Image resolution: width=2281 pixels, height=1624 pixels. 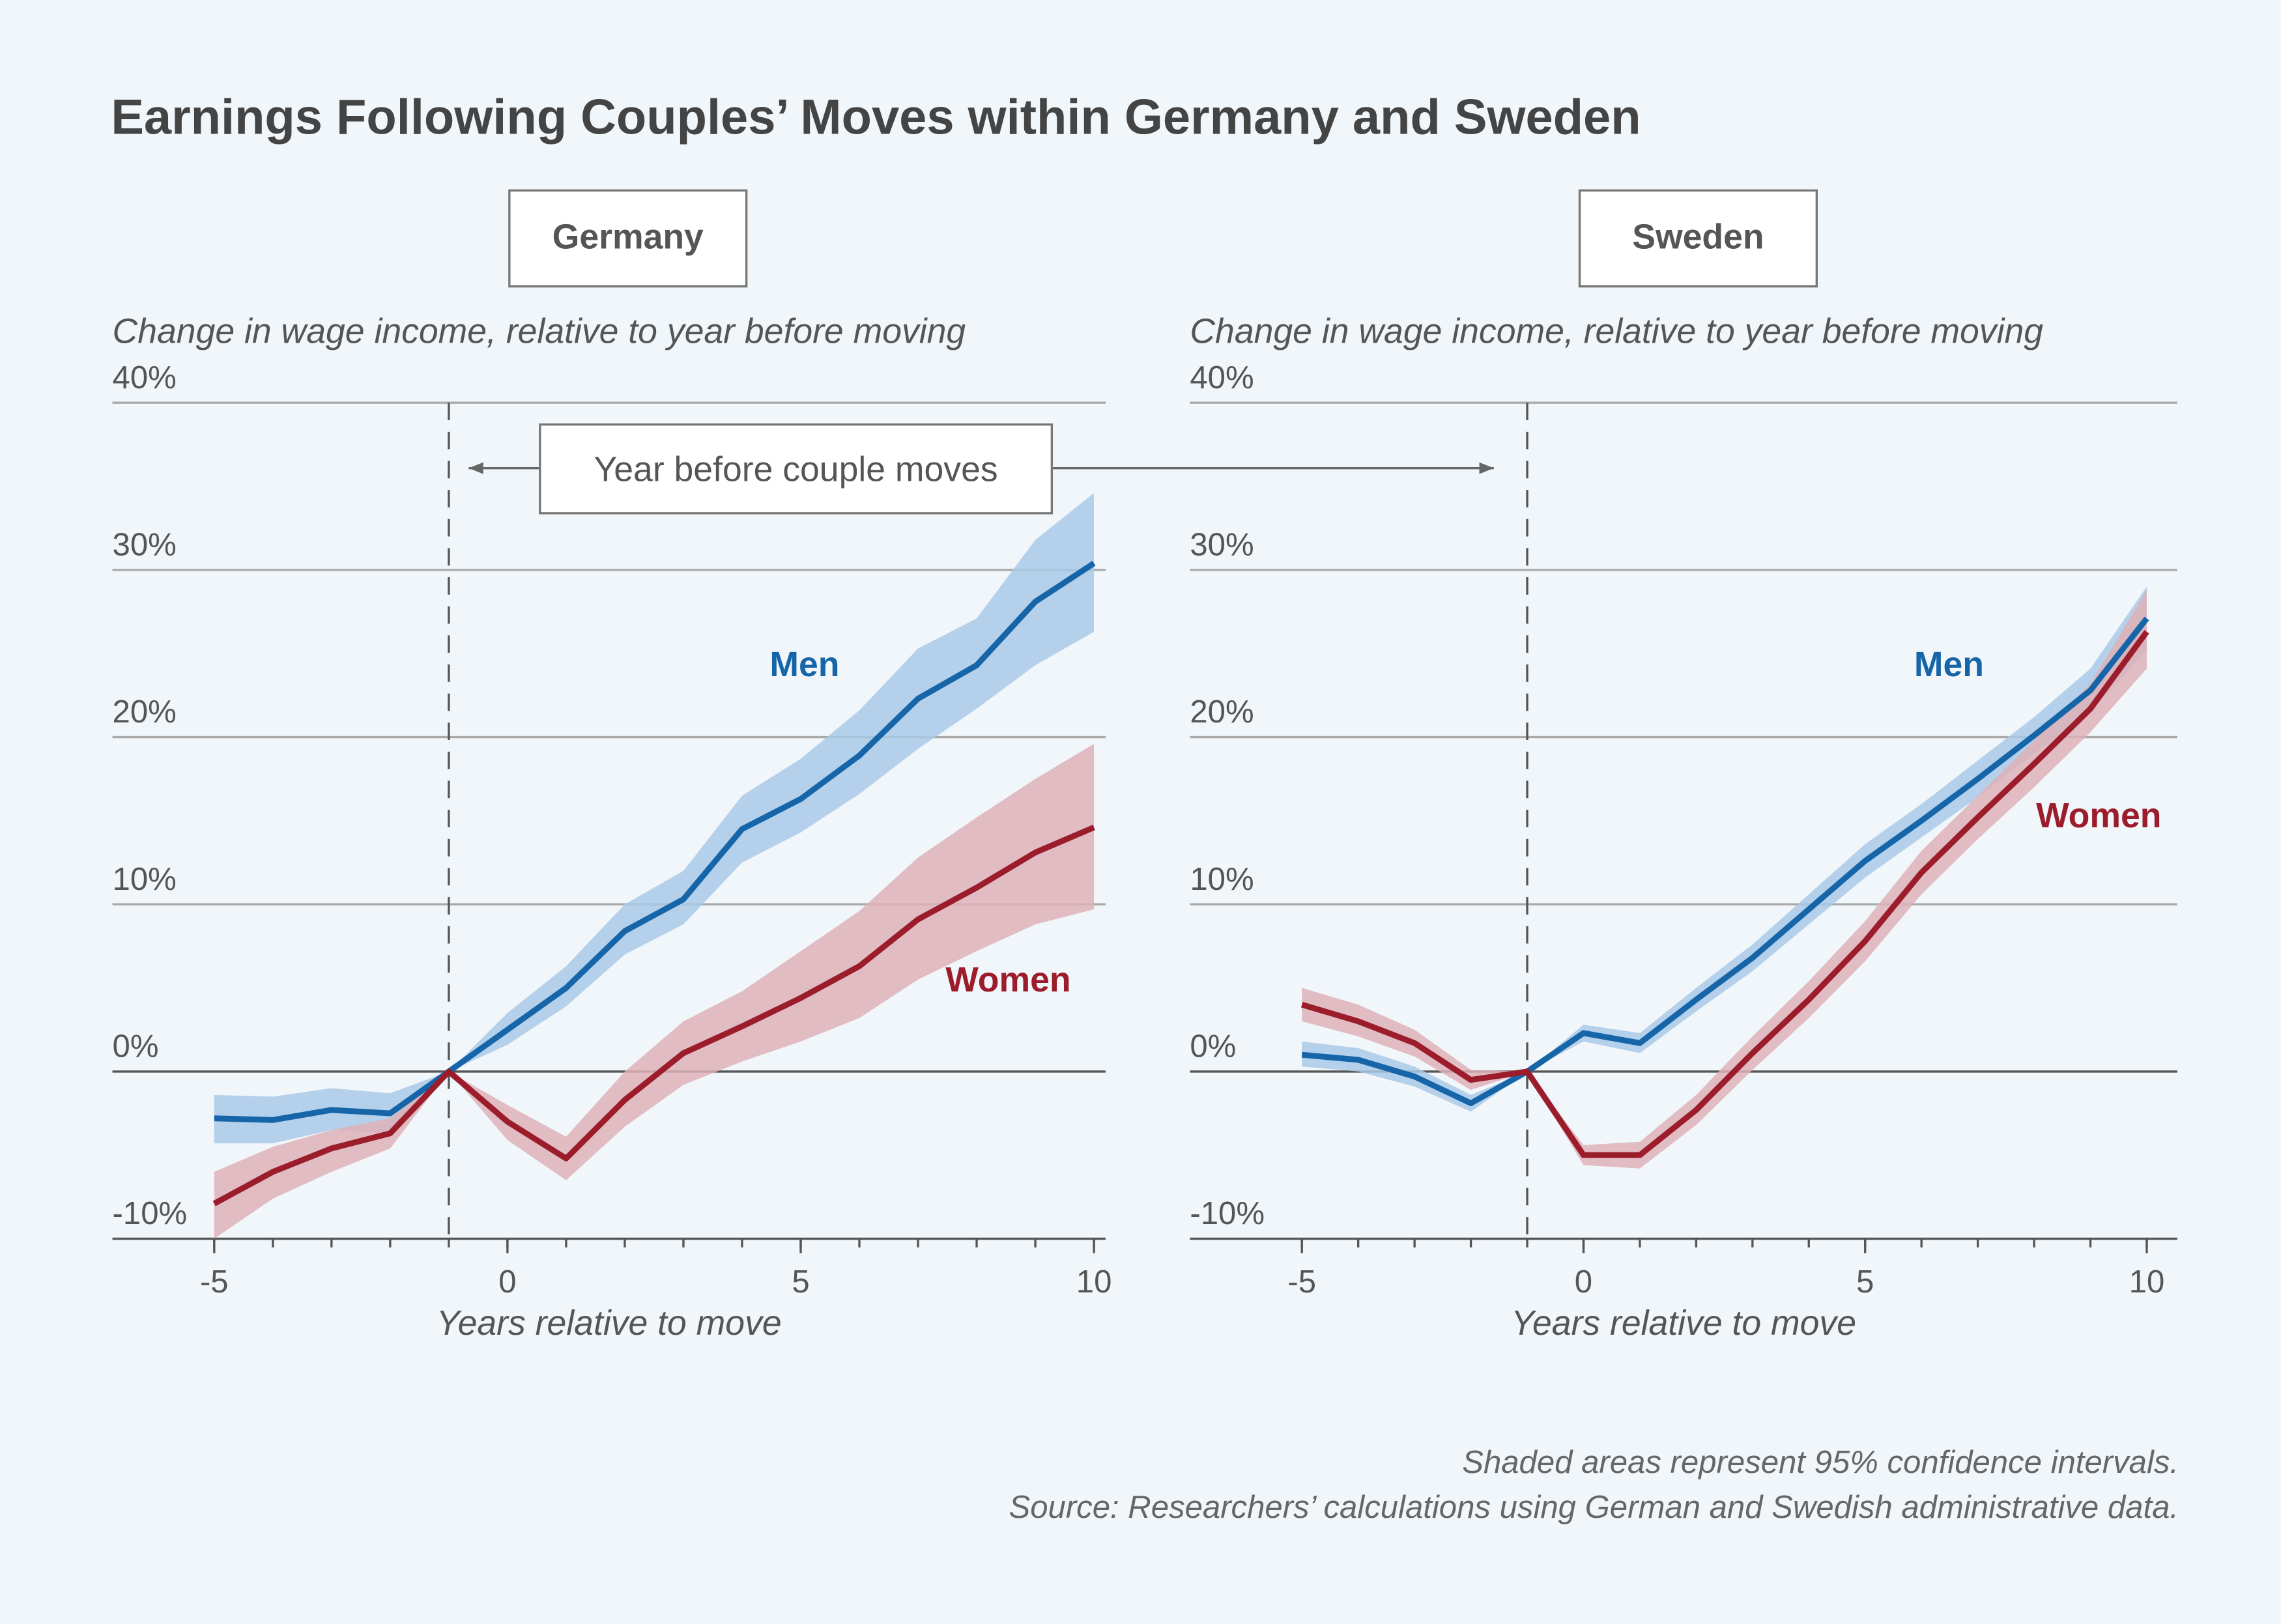 I want to click on annotation: Year before couple moves, so click(x=795, y=470).